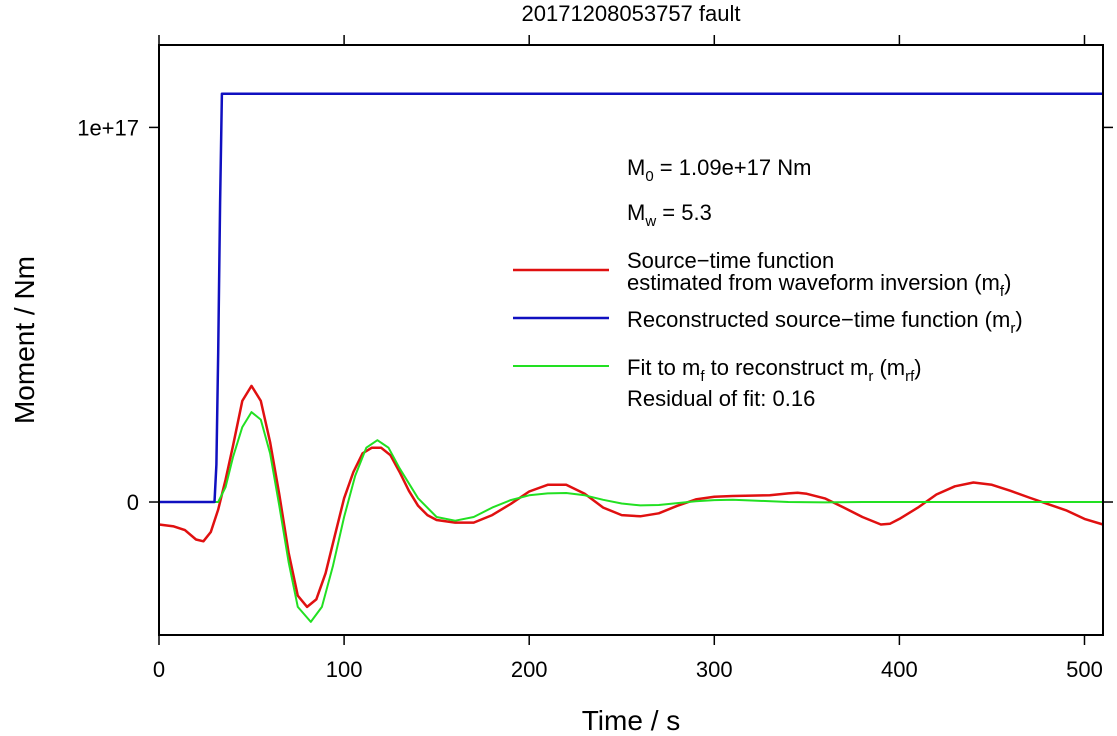 Image resolution: width=1117 pixels, height=736 pixels. What do you see at coordinates (730, 260) in the screenshot?
I see `legend-label-red: Source−time function` at bounding box center [730, 260].